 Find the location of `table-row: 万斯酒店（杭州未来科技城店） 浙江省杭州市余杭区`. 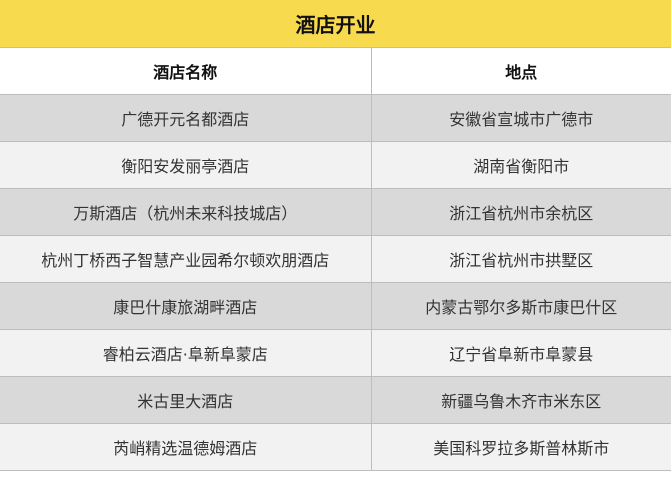

table-row: 万斯酒店（杭州未来科技城店） 浙江省杭州市余杭区 is located at coordinates (335, 212).